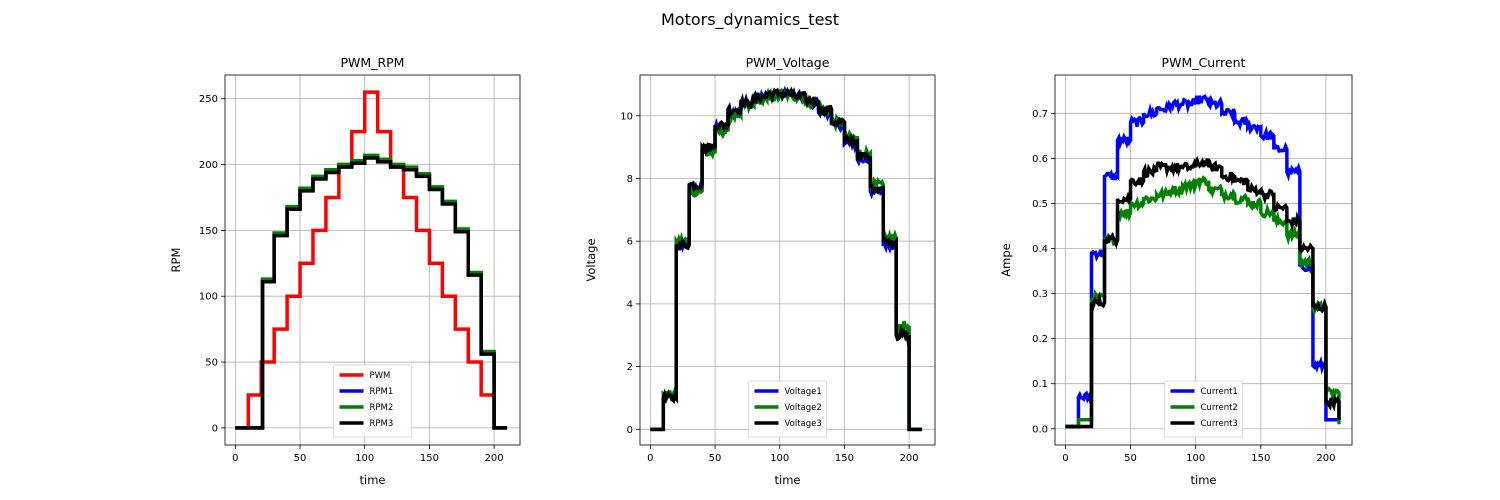 This screenshot has width=1500, height=500. Describe the element at coordinates (788, 62) in the screenshot. I see `panel-title: PWM_Voltage` at that location.